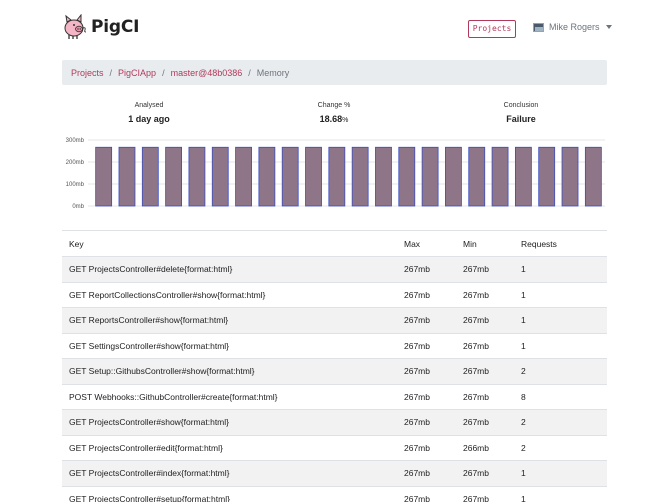 Image resolution: width=670 pixels, height=502 pixels. What do you see at coordinates (206, 72) in the screenshot?
I see `breadcrumb-branch: master@48b0386` at bounding box center [206, 72].